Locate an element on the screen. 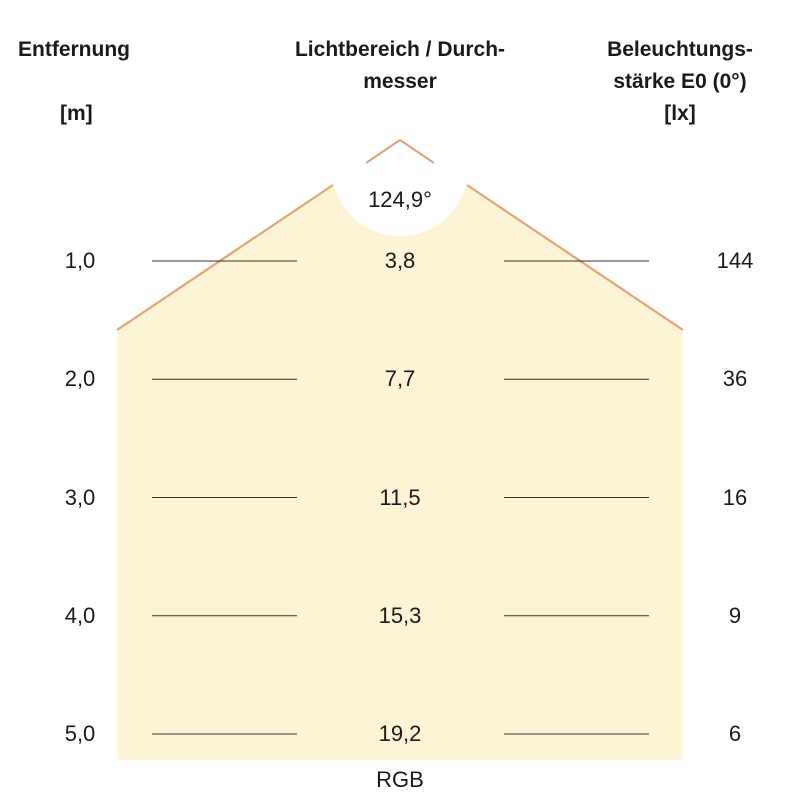  column-header-illuminance-title-line-2: stärke E0 (0°) is located at coordinates (680, 81).